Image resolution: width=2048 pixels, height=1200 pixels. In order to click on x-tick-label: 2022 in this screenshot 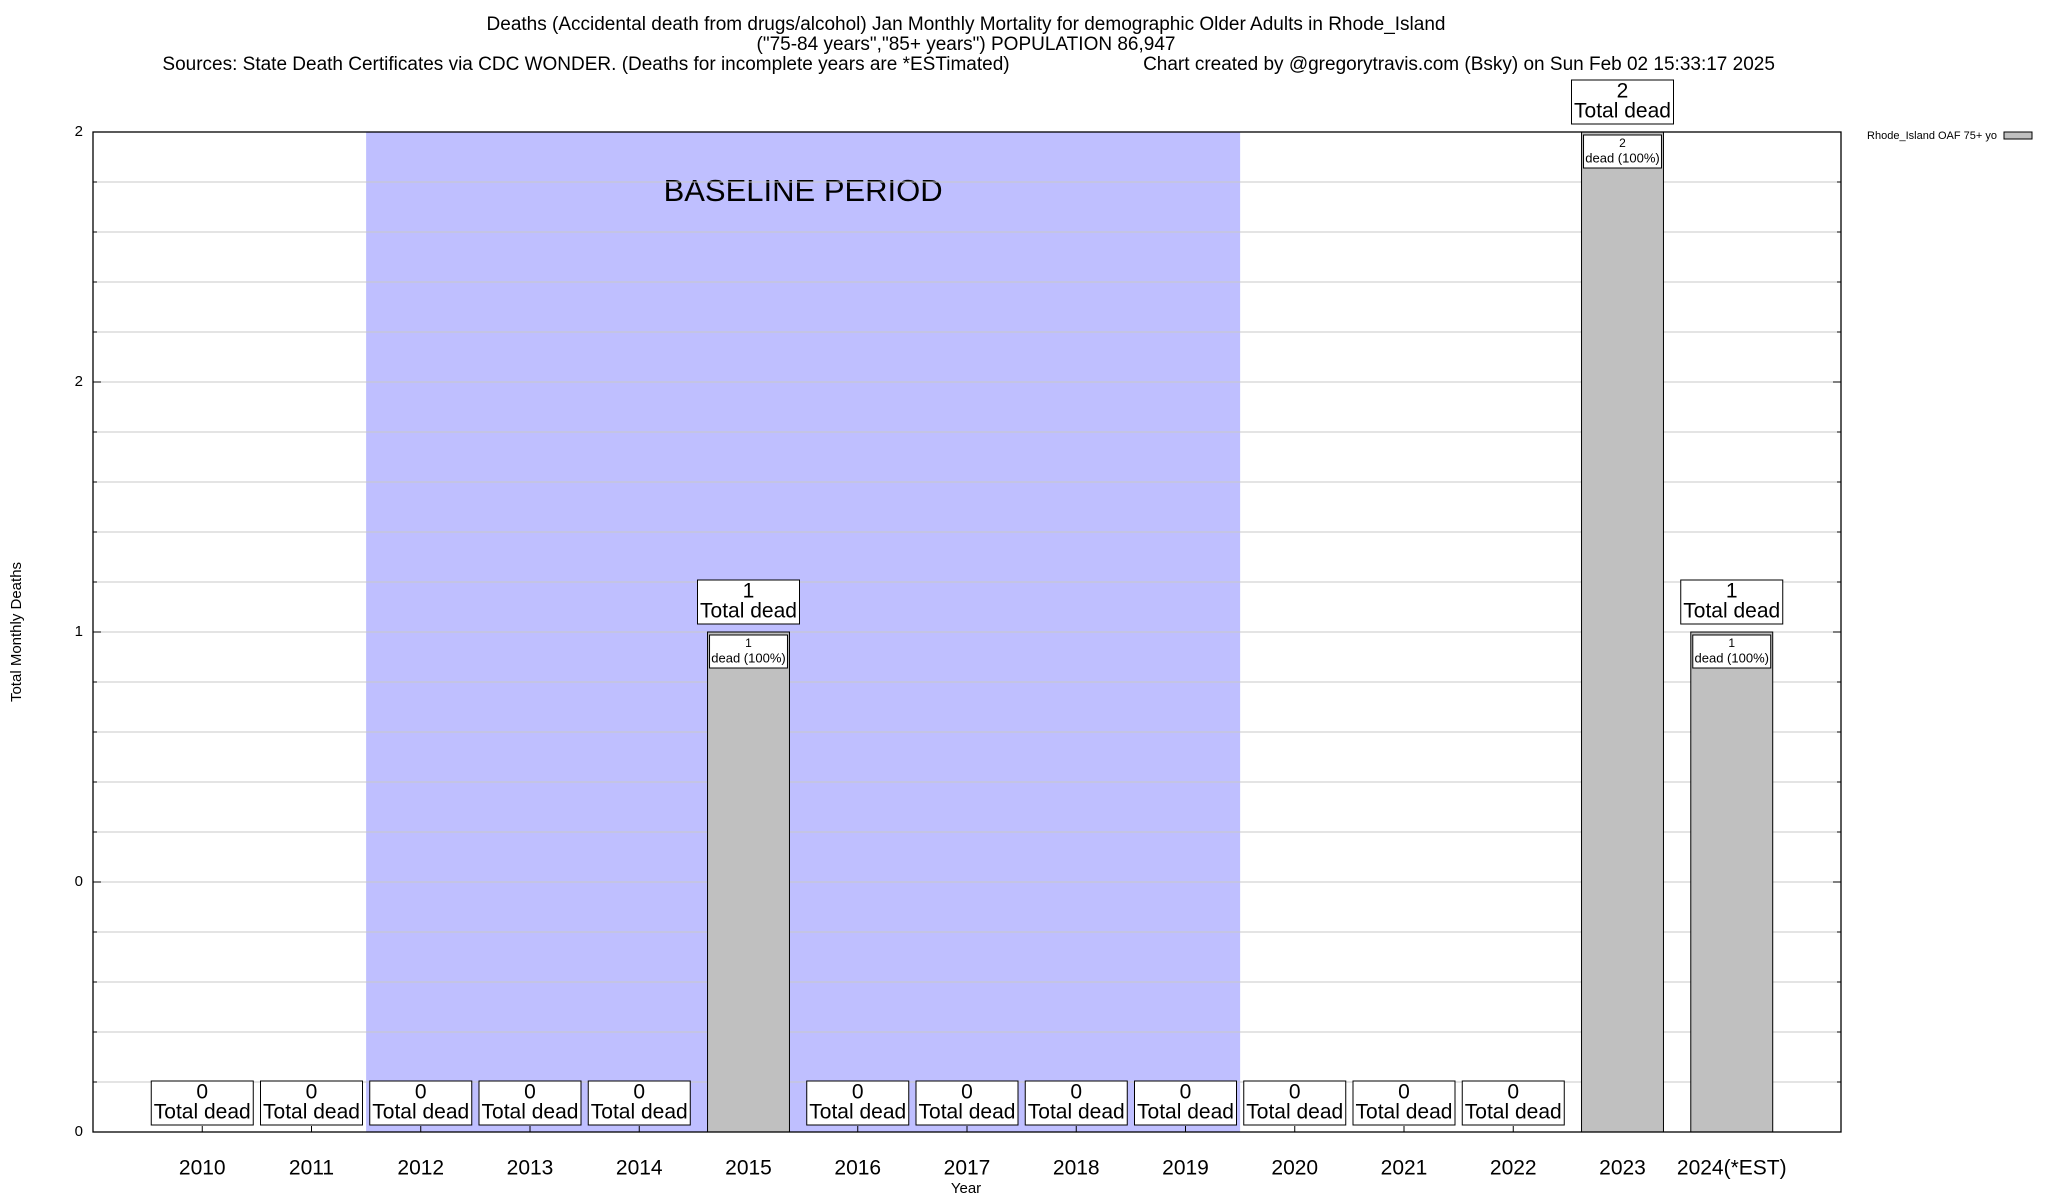, I will do `click(1513, 1168)`.